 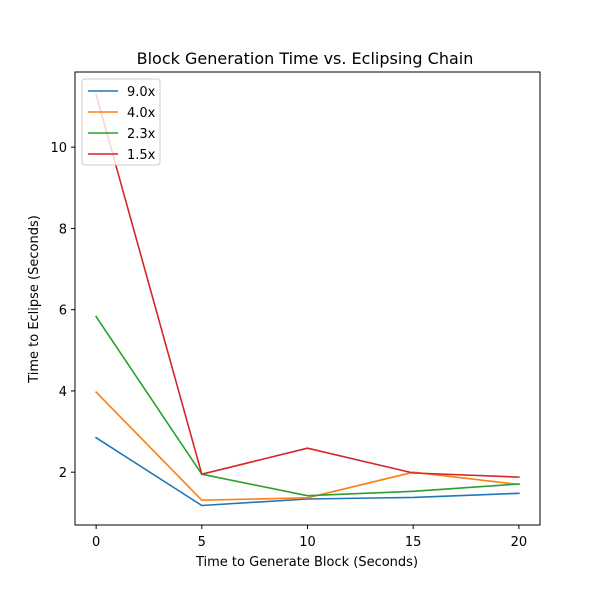 I want to click on legend-box, so click(x=121, y=122).